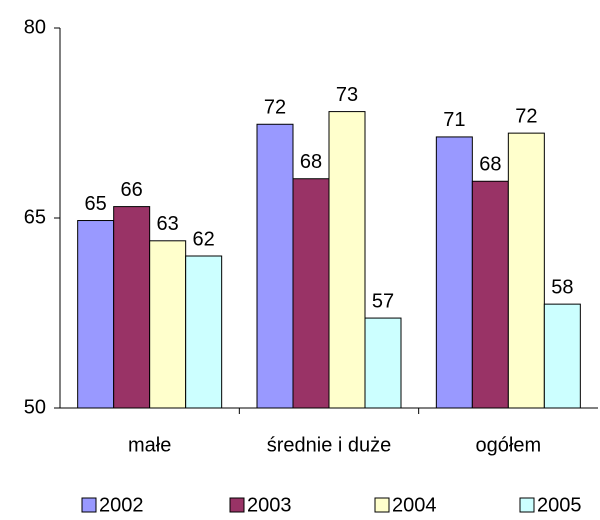  Describe the element at coordinates (269, 505) in the screenshot. I see `legend-label: 2003` at that location.